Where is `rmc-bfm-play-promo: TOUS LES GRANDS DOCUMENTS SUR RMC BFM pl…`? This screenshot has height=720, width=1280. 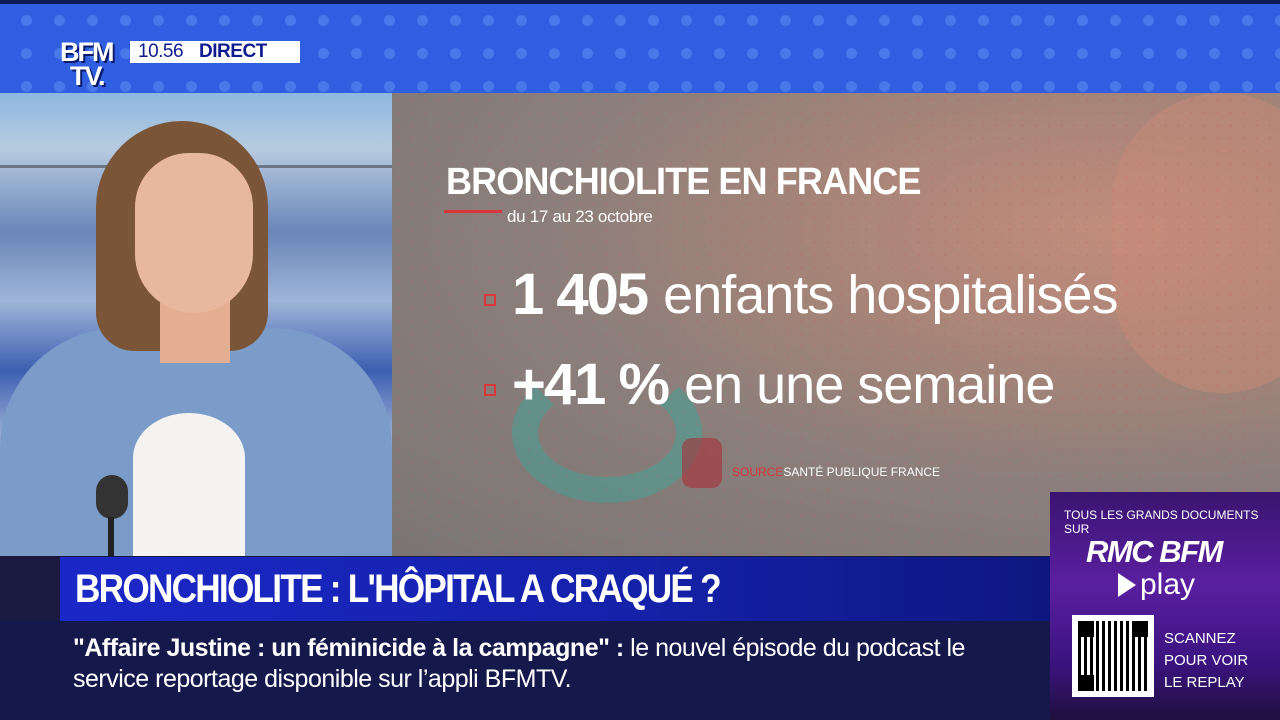
rmc-bfm-play-promo: TOUS LES GRANDS DOCUMENTS SUR RMC BFM pl… is located at coordinates (1165, 606).